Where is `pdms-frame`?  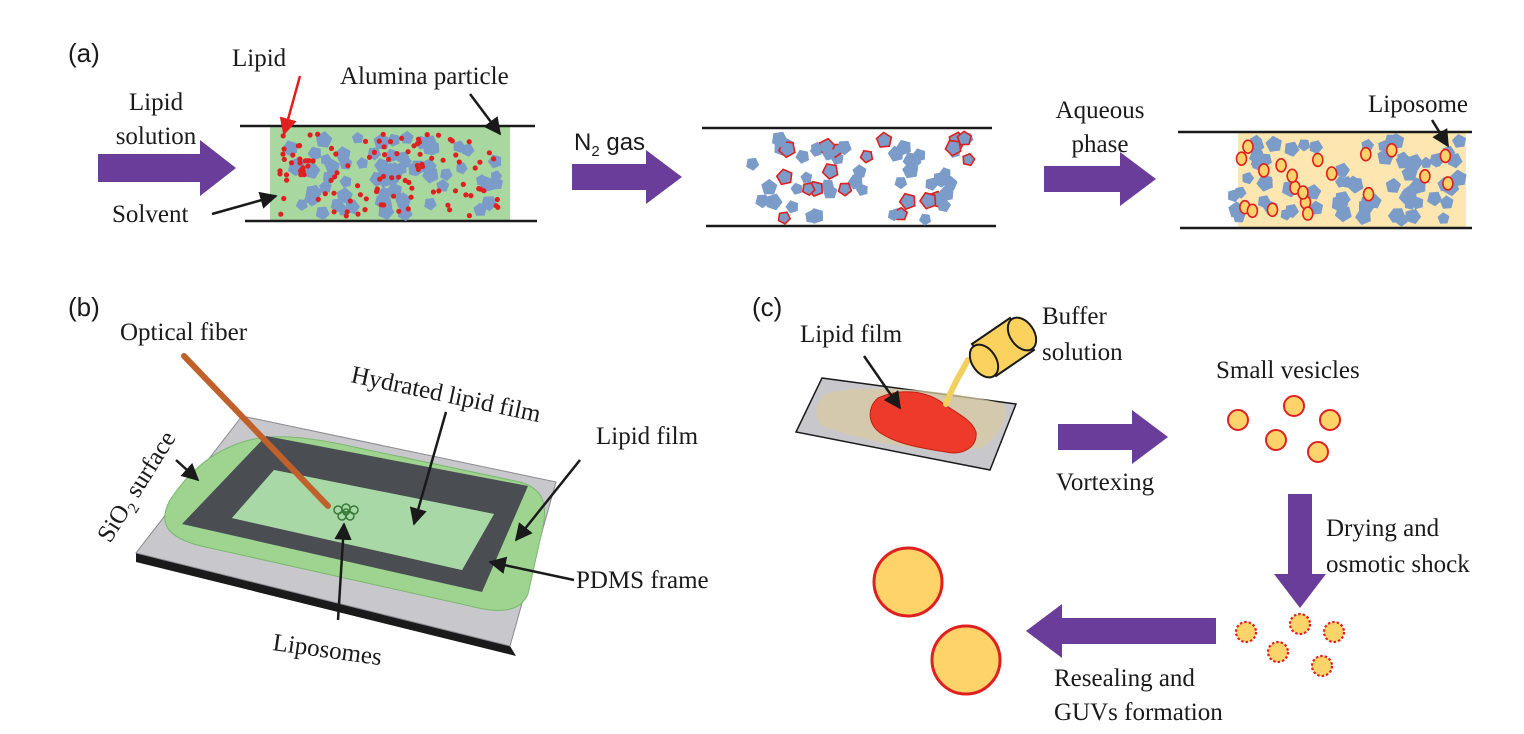 pdms-frame is located at coordinates (355, 514).